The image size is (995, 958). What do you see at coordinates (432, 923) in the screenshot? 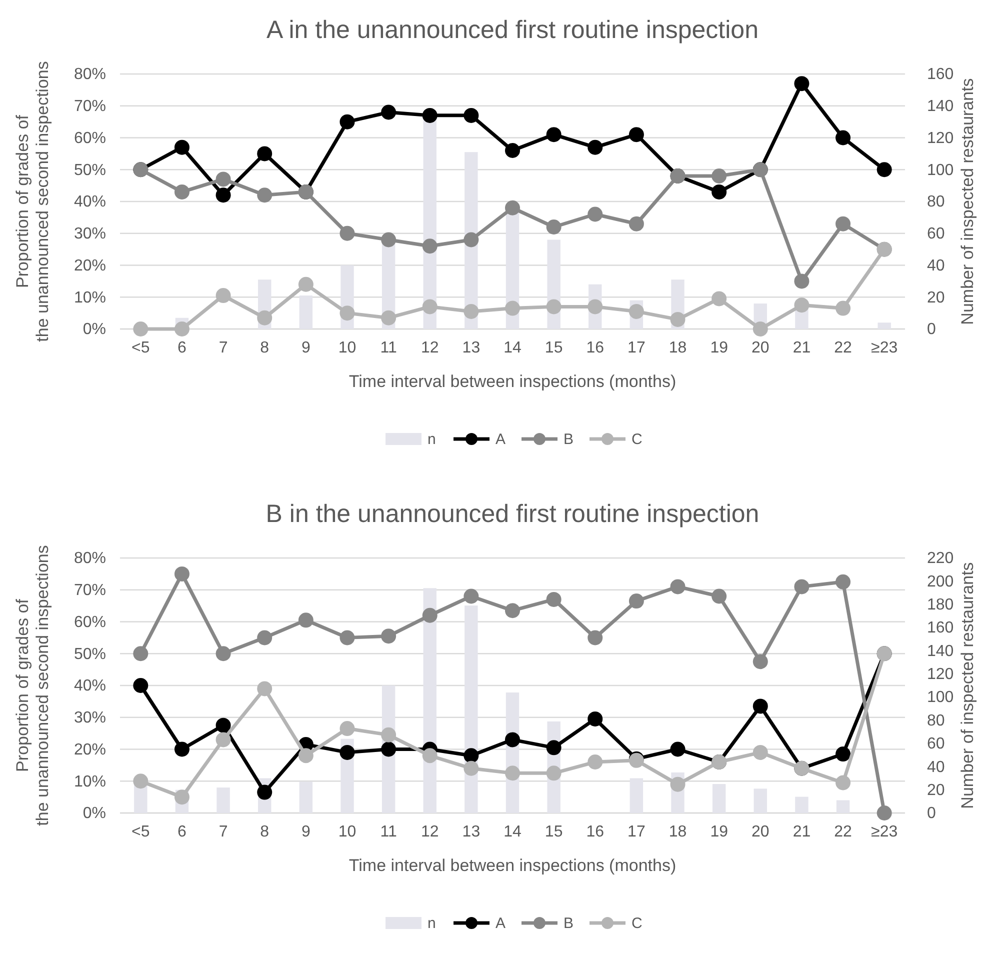
I see `legend-label: n` at bounding box center [432, 923].